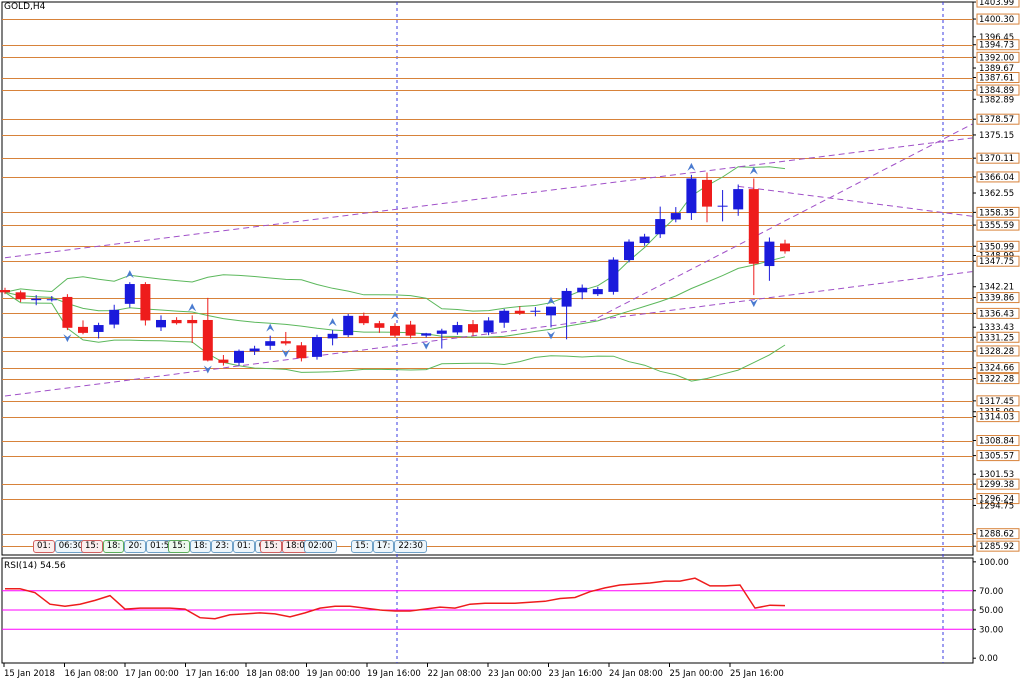 The image size is (1024, 683). Describe the element at coordinates (996, 402) in the screenshot. I see `price-label: 1317.45` at that location.